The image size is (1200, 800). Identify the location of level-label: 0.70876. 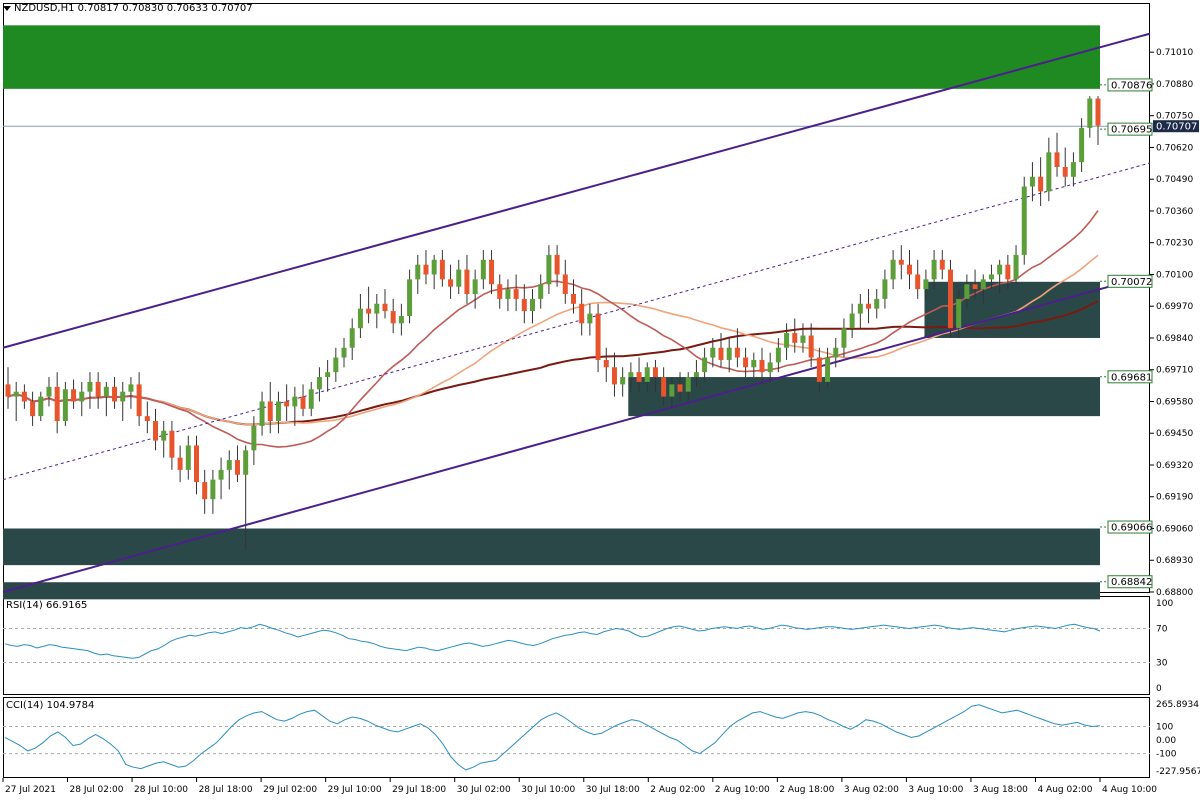
(1131, 85).